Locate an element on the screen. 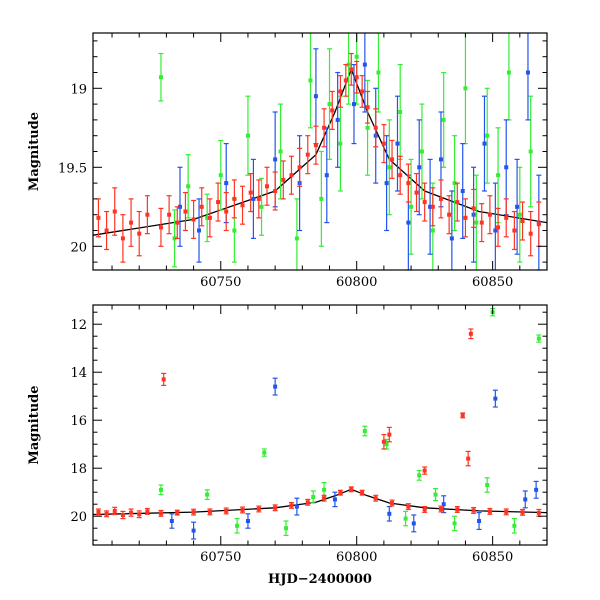 The width and height of the screenshot is (600, 600). y-tick-label: 12 is located at coordinates (78, 325).